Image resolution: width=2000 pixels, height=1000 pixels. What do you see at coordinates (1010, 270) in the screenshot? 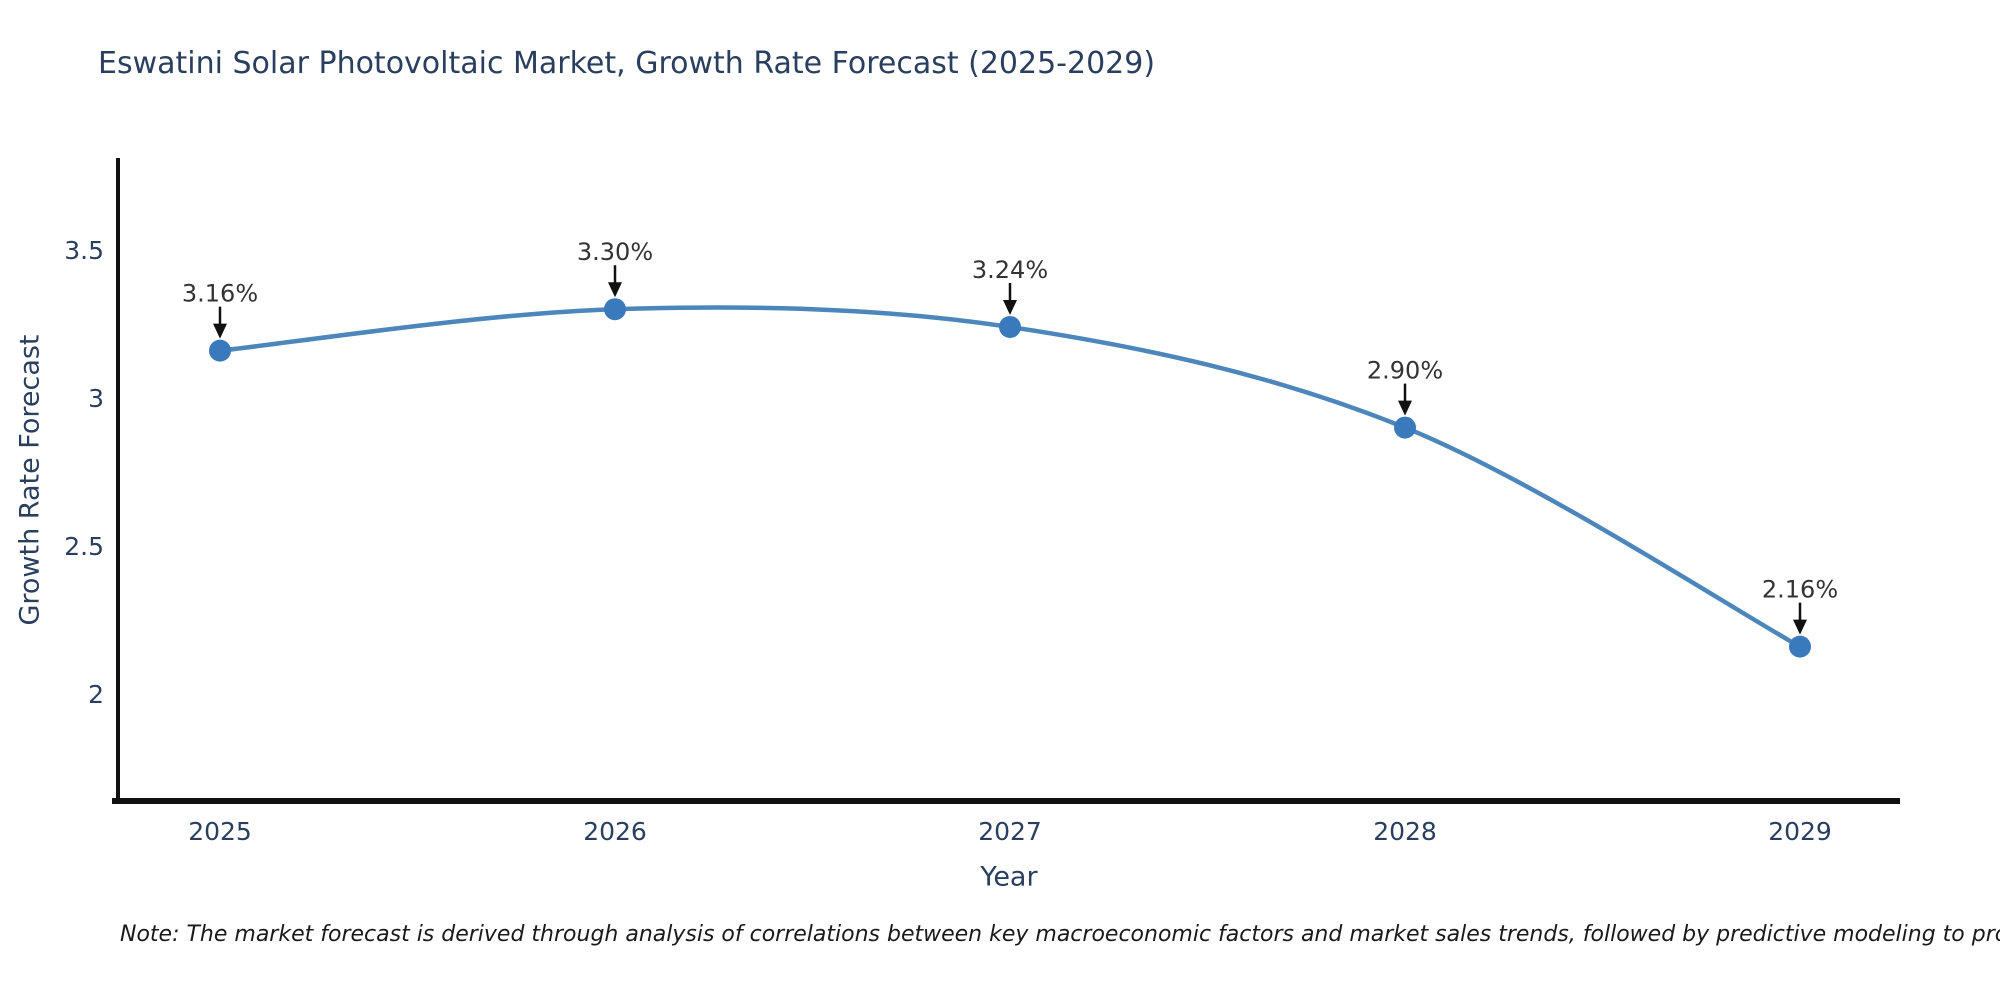
I see `point-label: 3.24%` at bounding box center [1010, 270].